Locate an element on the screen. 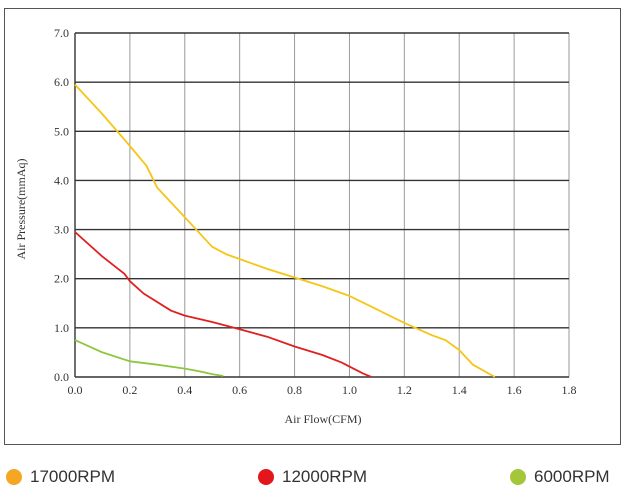  x-tick-label: 1.0 is located at coordinates (349, 390).